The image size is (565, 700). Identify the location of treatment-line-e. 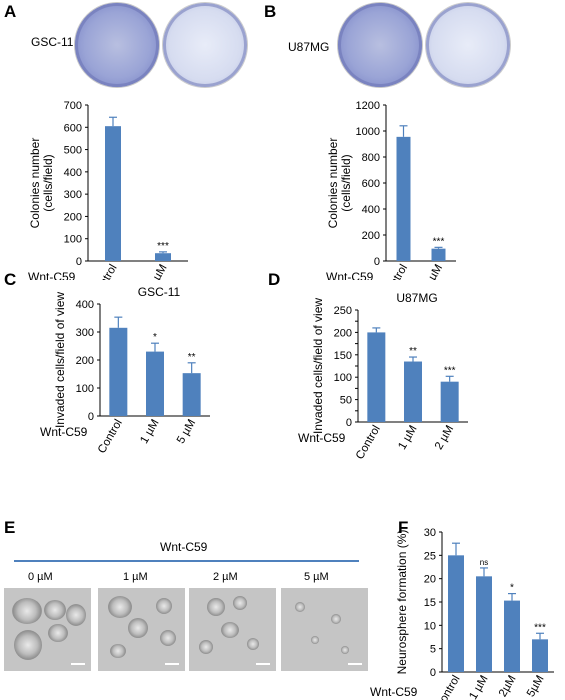
(186, 561).